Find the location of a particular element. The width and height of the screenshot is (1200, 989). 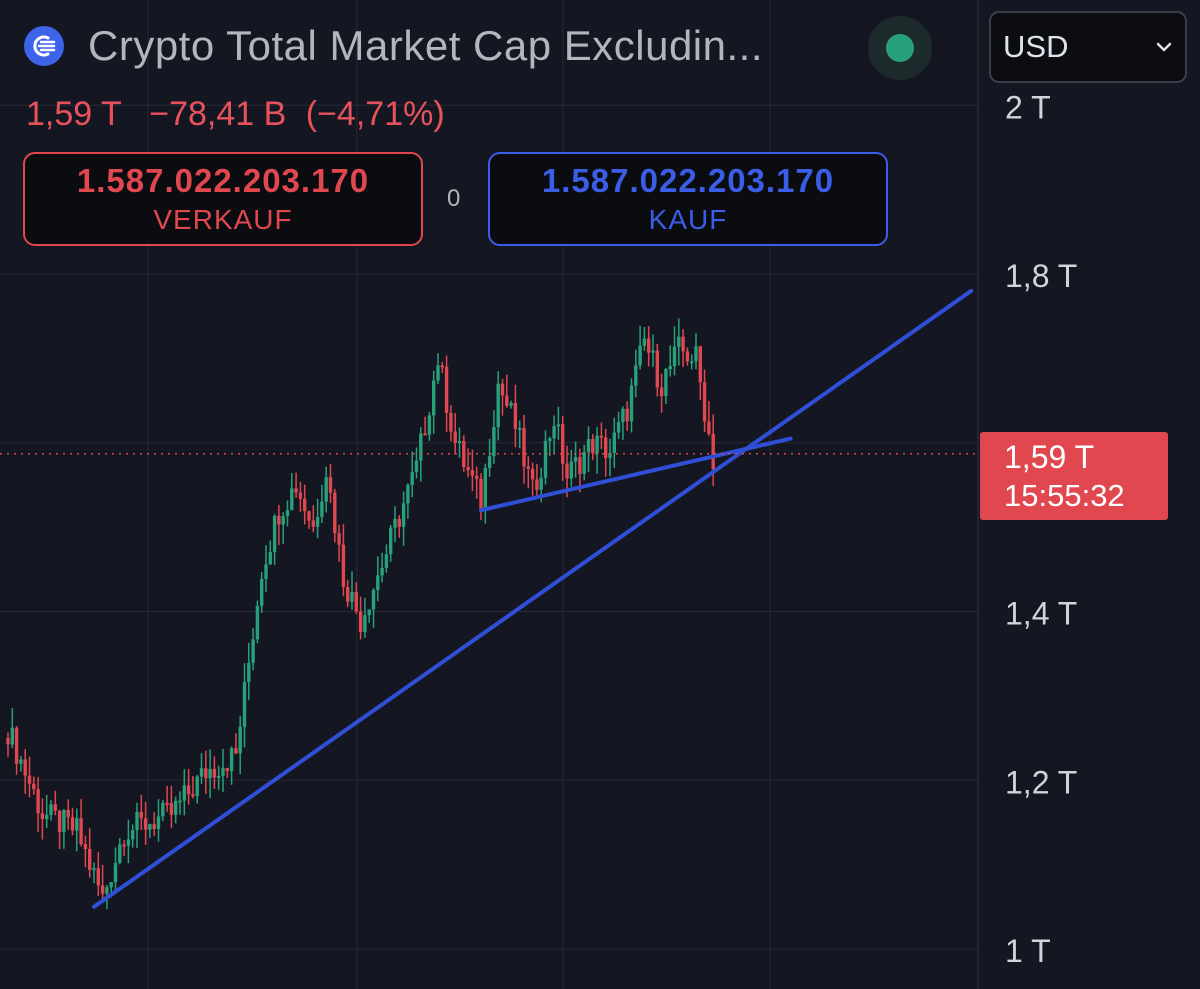

sell-price: 1.587.022.203.170 is located at coordinates (223, 180).